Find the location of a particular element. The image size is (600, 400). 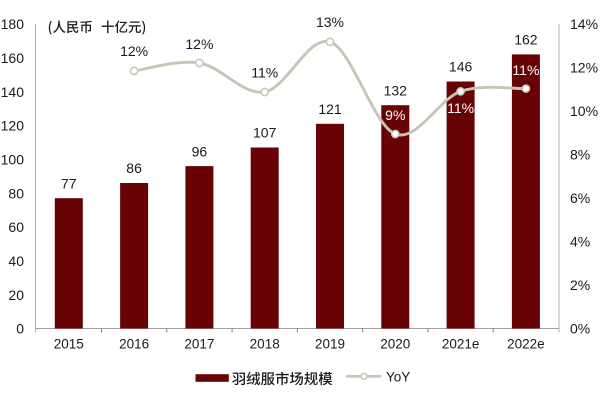

svg-text: 162 is located at coordinates (526, 40).